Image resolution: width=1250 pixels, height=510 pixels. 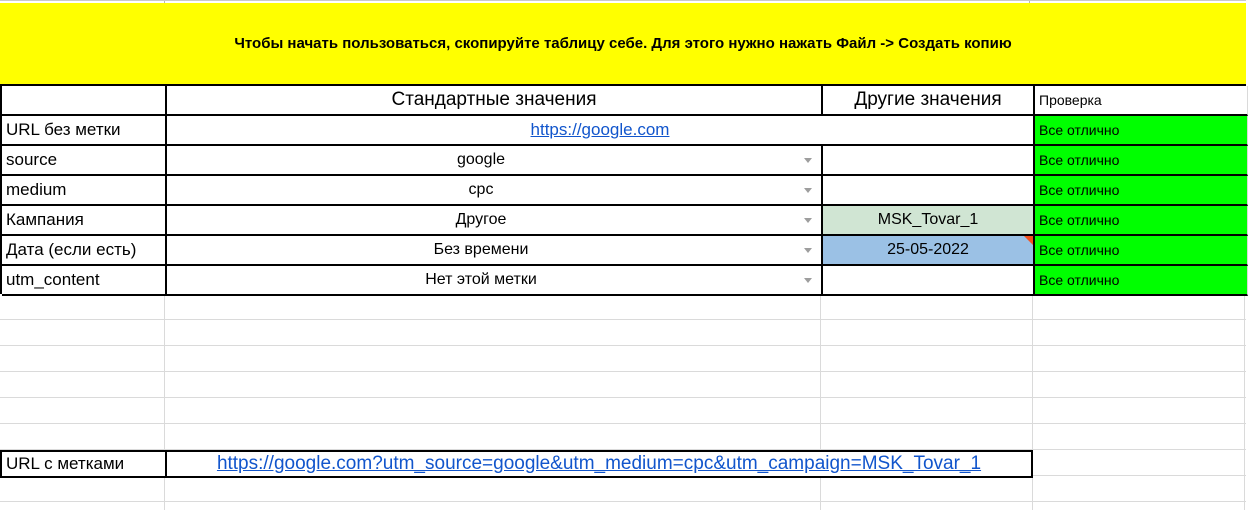 I want to click on row-label-cell: medium, so click(x=84, y=191).